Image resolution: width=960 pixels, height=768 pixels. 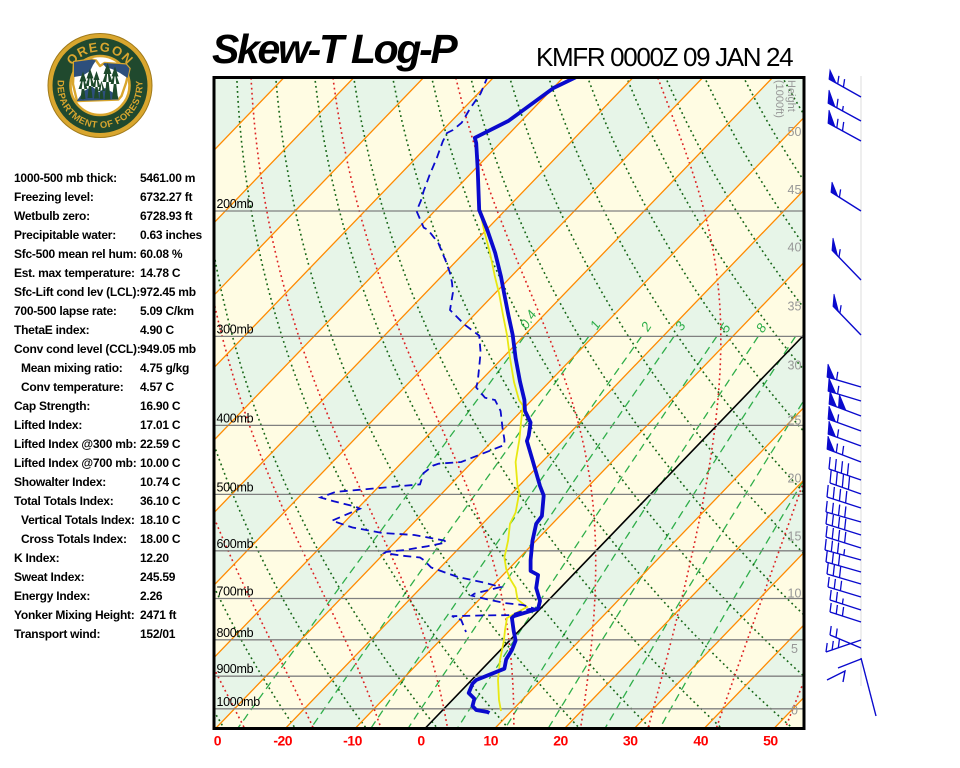 I want to click on svg-text: 400mb, so click(x=235, y=418).